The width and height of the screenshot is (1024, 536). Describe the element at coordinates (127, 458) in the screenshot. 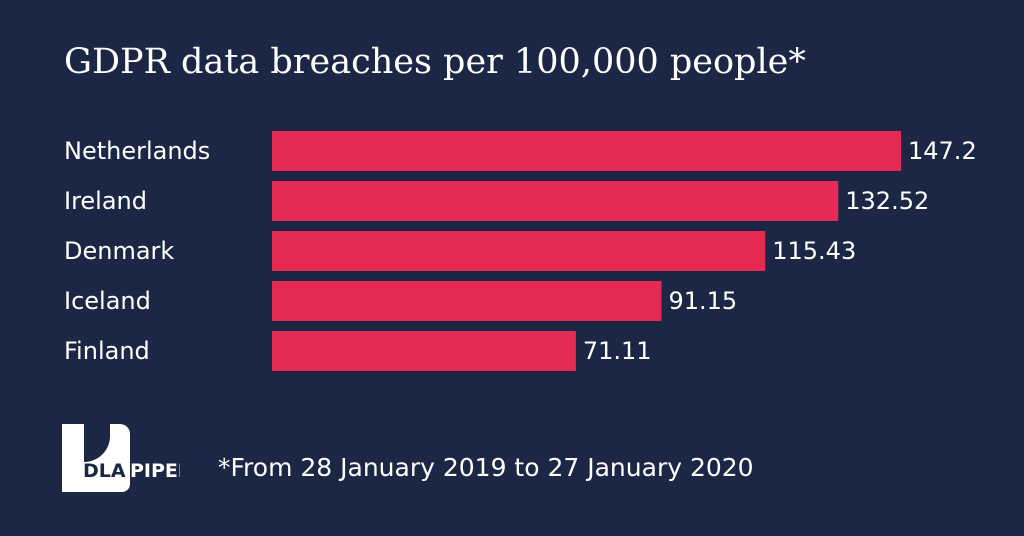

I see `dla-piper-logo: DLA PIPER` at that location.